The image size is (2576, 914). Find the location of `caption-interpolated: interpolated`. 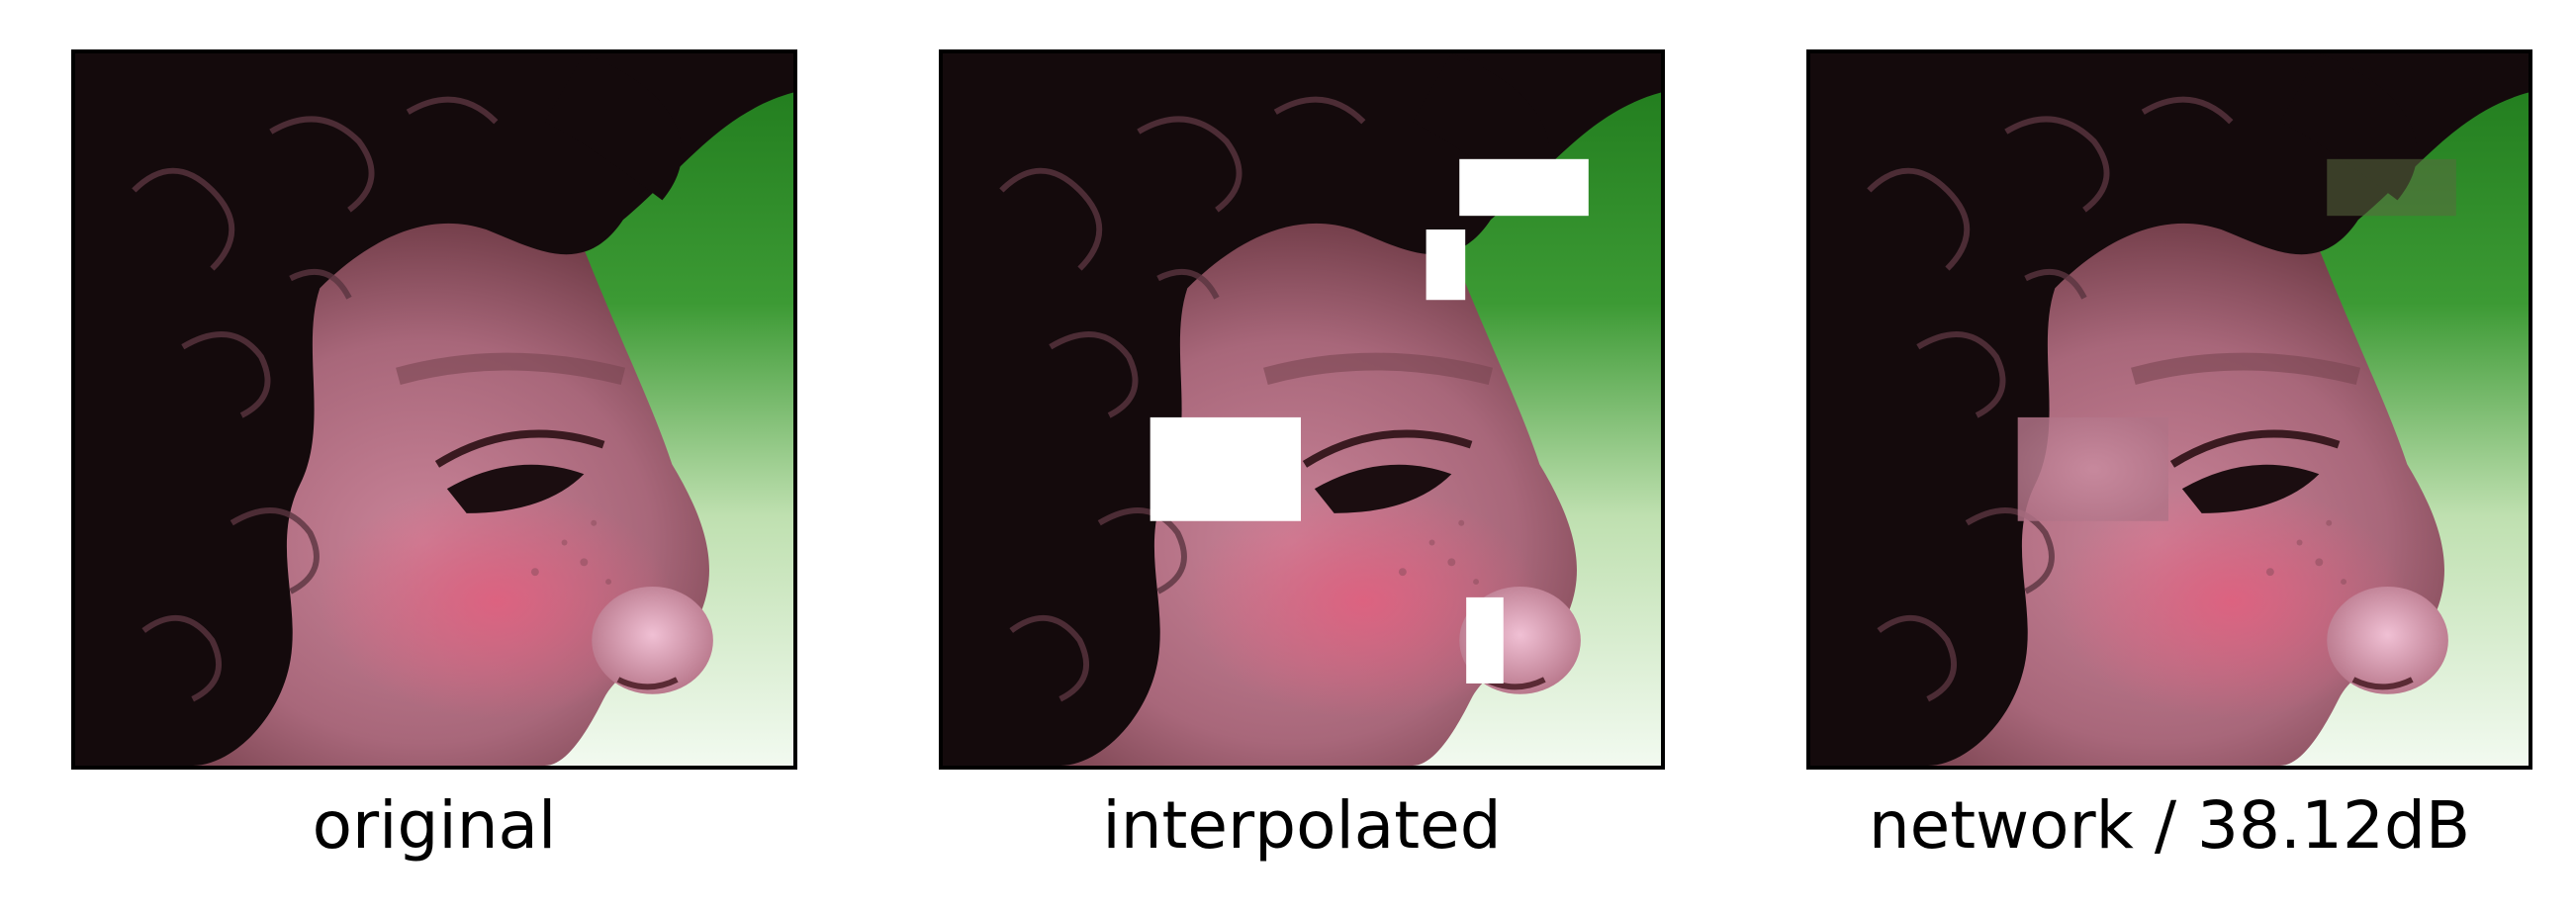

caption-interpolated: interpolated is located at coordinates (1302, 826).